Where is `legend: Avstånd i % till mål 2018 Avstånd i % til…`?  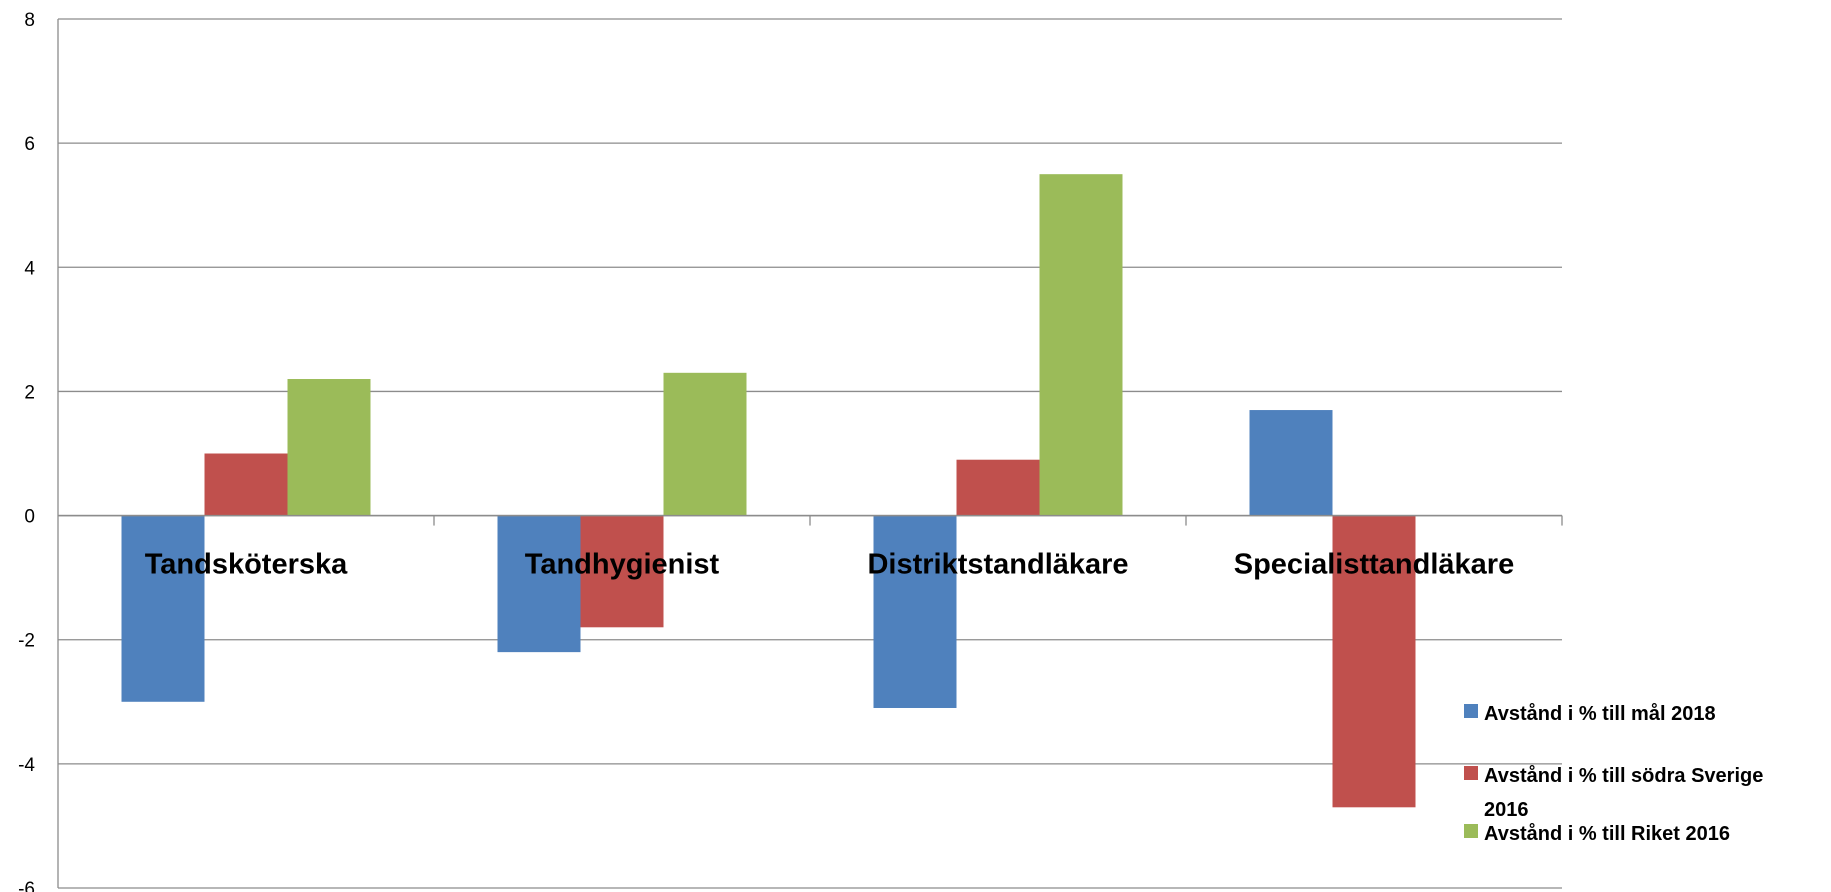 legend: Avstånd i % till mål 2018 Avstånd i % til… is located at coordinates (1613, 773).